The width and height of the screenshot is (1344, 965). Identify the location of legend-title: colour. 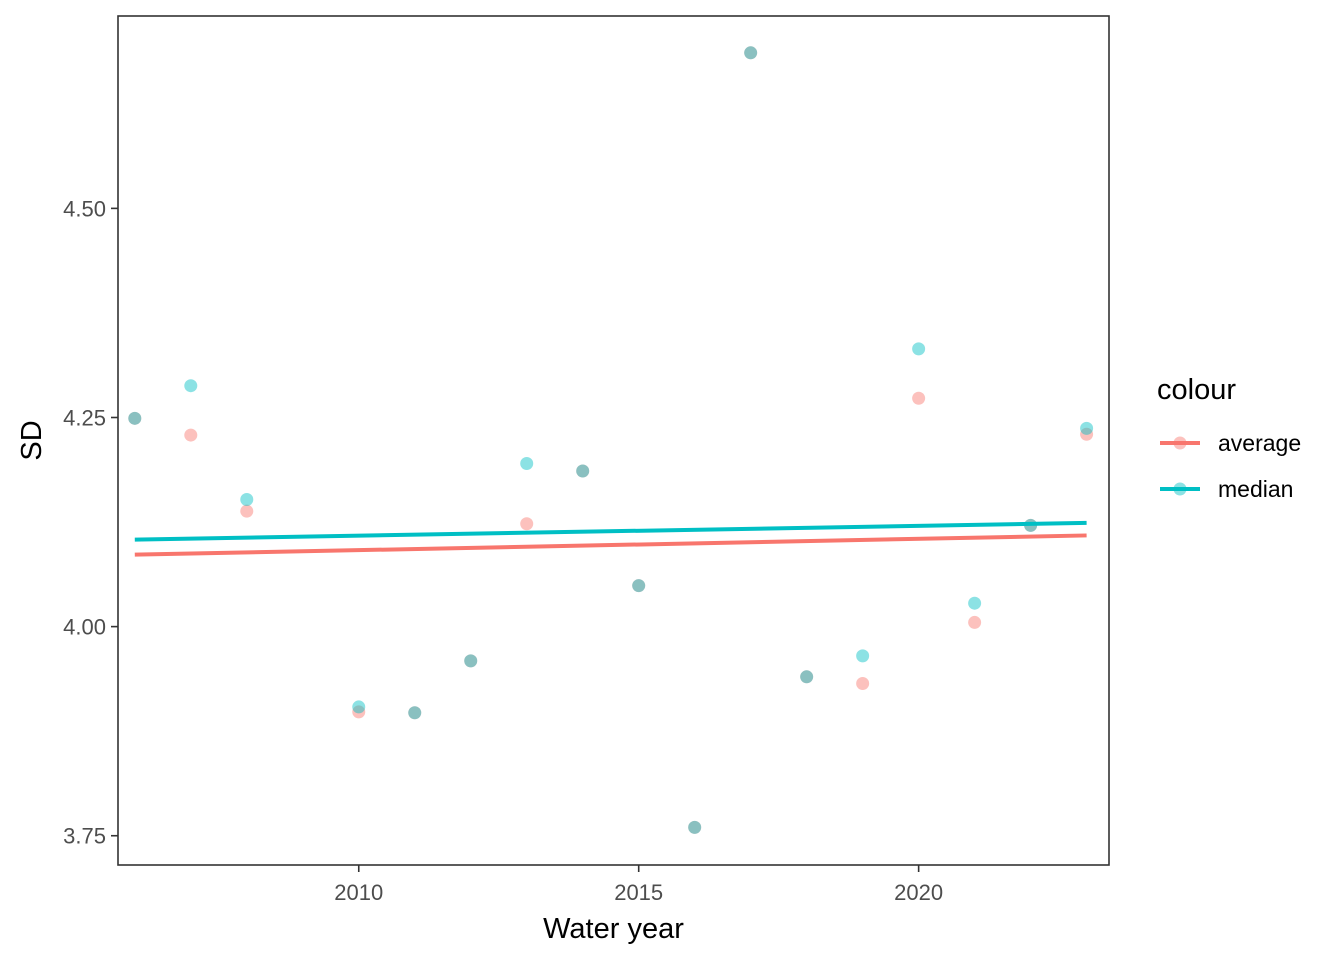
(1196, 390).